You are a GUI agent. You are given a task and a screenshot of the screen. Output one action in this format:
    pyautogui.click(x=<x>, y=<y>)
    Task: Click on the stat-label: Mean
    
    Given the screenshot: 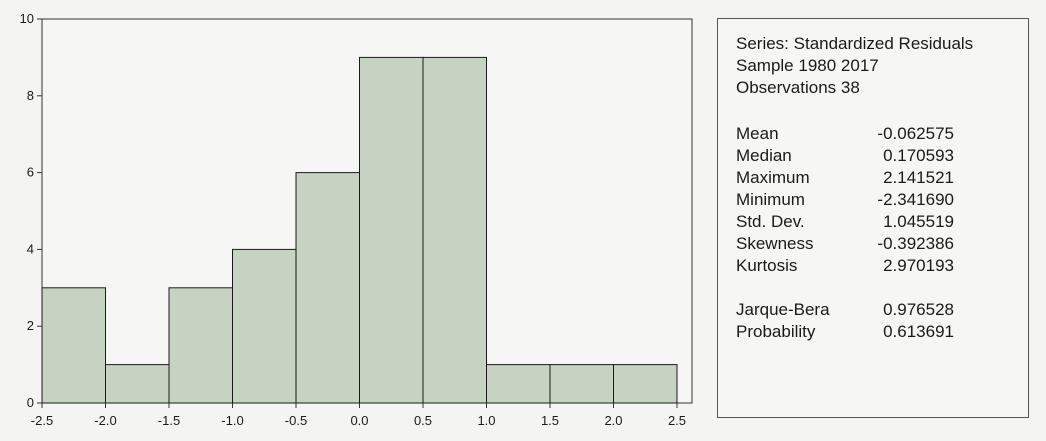 What is the action you would take?
    pyautogui.click(x=757, y=133)
    